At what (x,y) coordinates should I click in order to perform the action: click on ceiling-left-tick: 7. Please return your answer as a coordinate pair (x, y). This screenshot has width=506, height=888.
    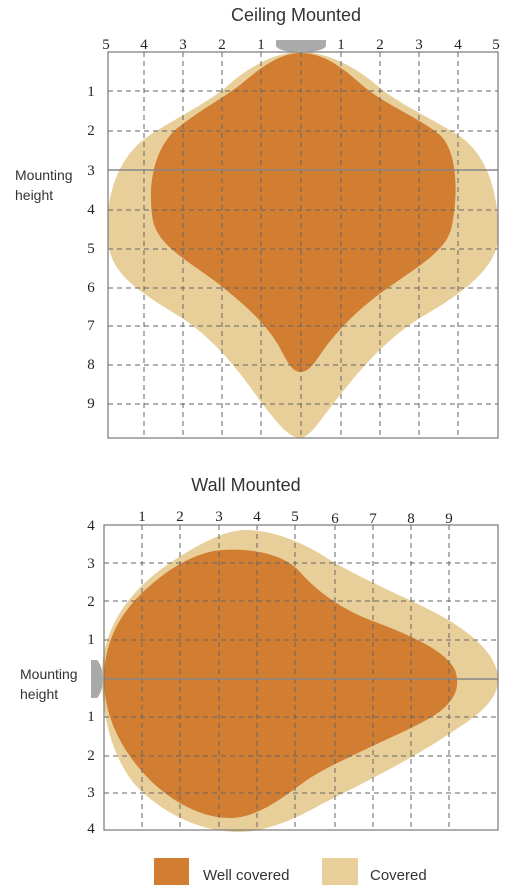
    Looking at the image, I should click on (91, 326).